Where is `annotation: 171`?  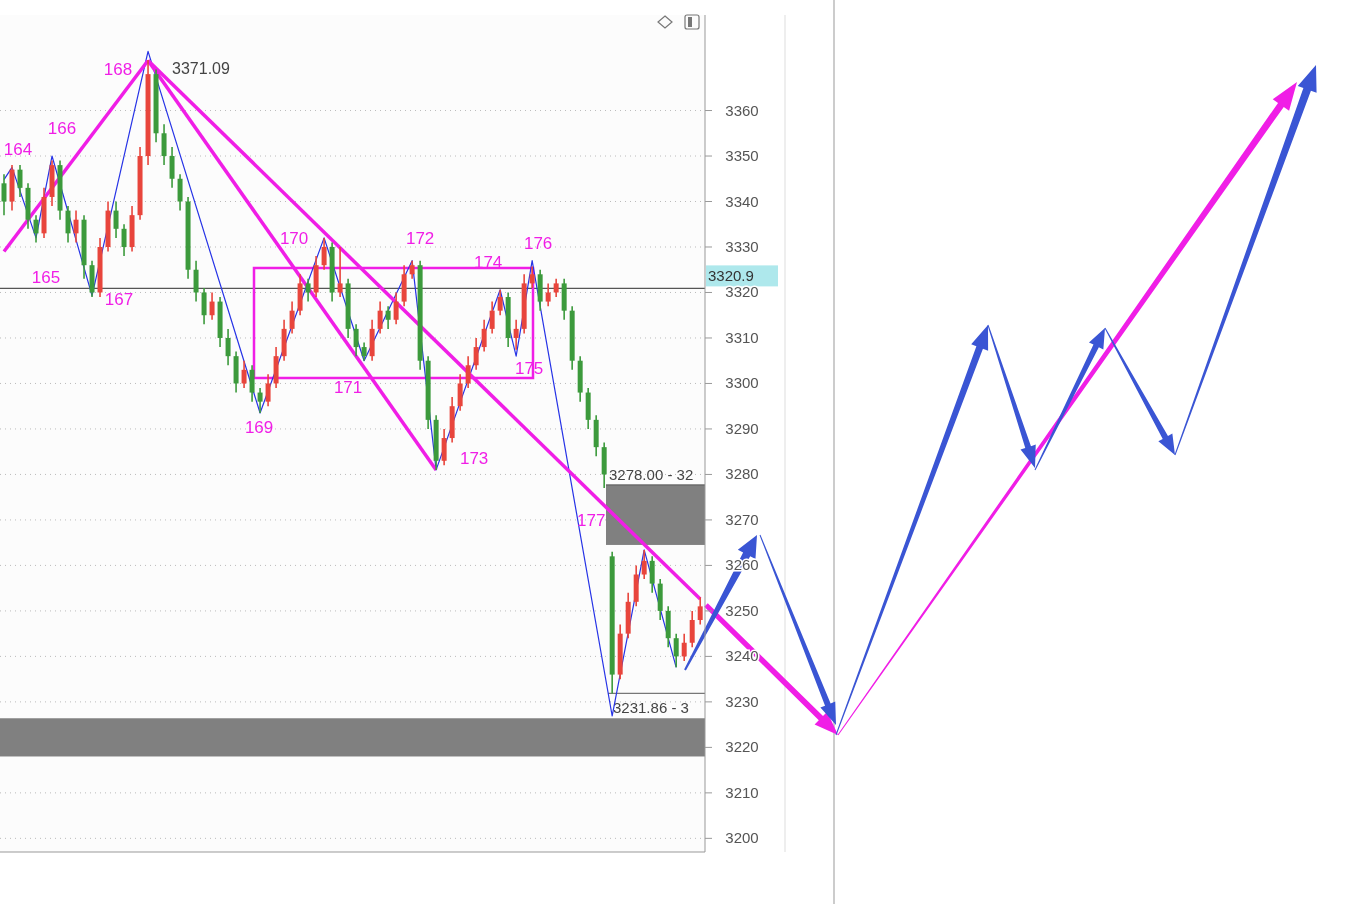 annotation: 171 is located at coordinates (348, 387).